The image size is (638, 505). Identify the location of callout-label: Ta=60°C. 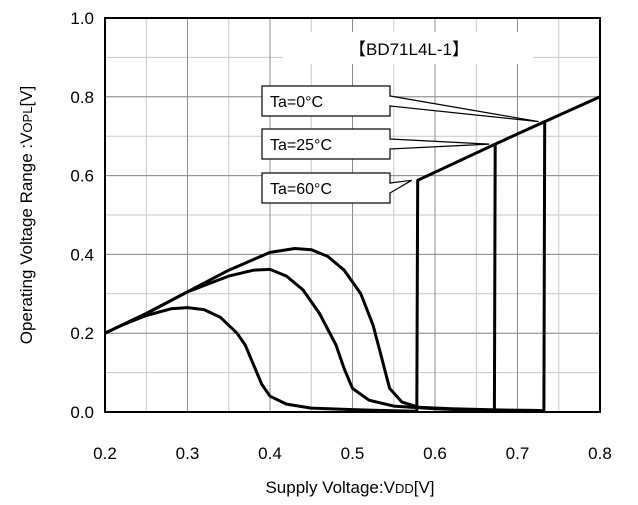
(301, 189).